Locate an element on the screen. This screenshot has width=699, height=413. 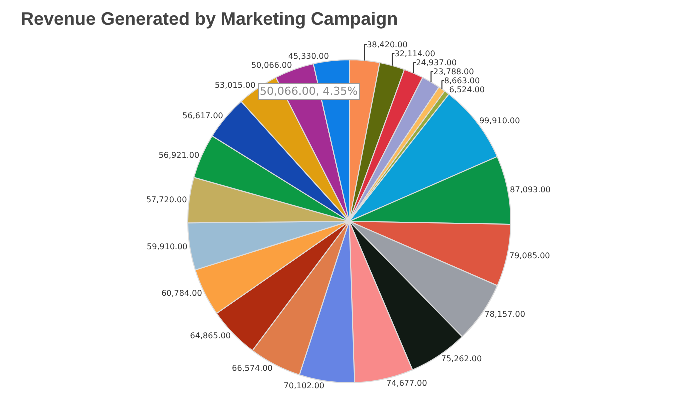
data-label: 79,085.00 is located at coordinates (530, 256).